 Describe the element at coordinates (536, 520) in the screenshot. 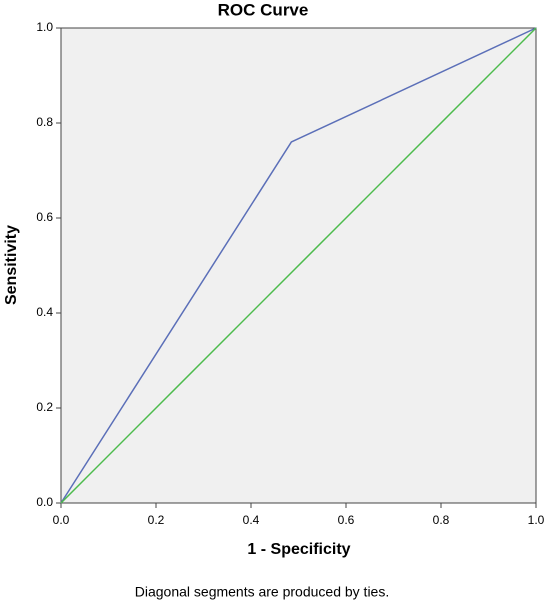

I see `x-tick-label: 1.0` at that location.